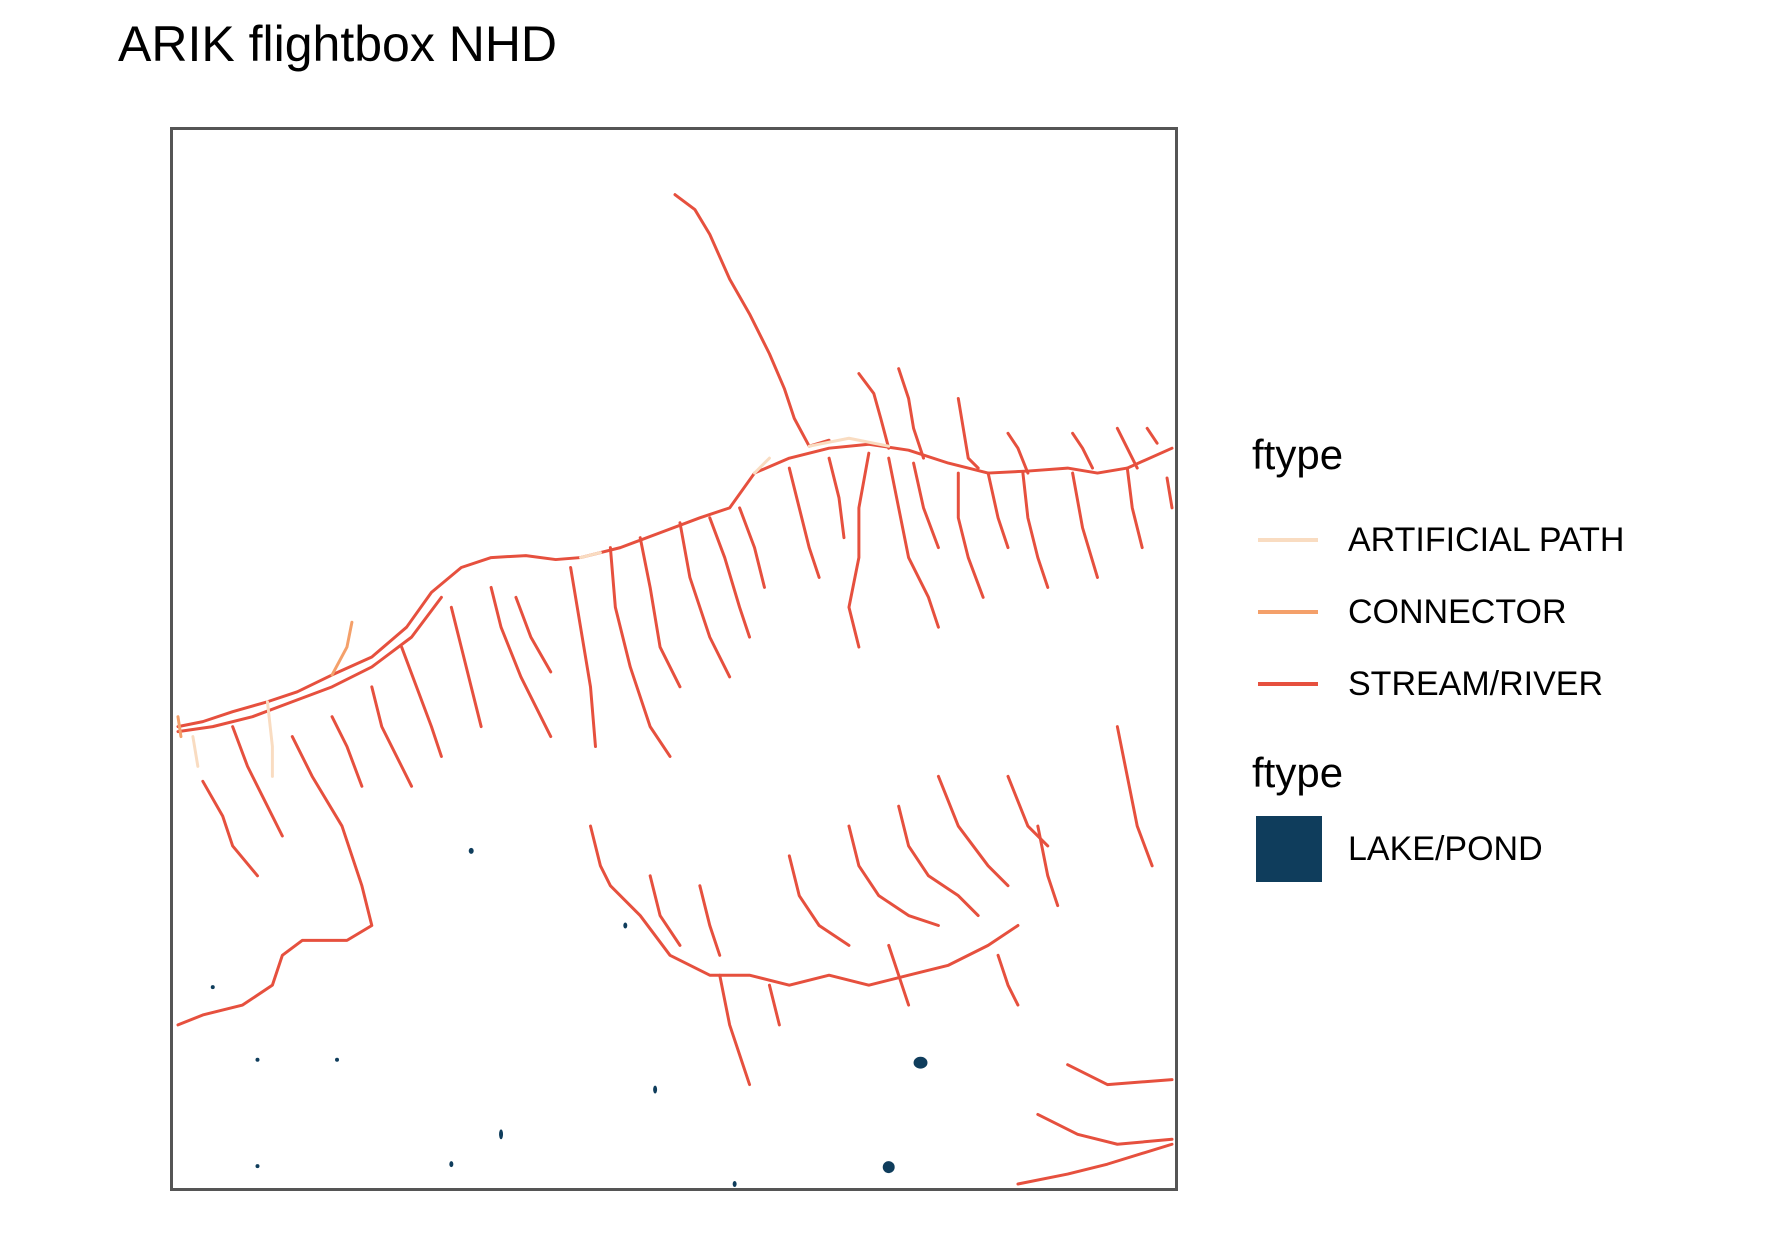 The height and width of the screenshot is (1243, 1771). I want to click on legend-item-artificial-path: ARTIFICIAL PATH, so click(1502, 540).